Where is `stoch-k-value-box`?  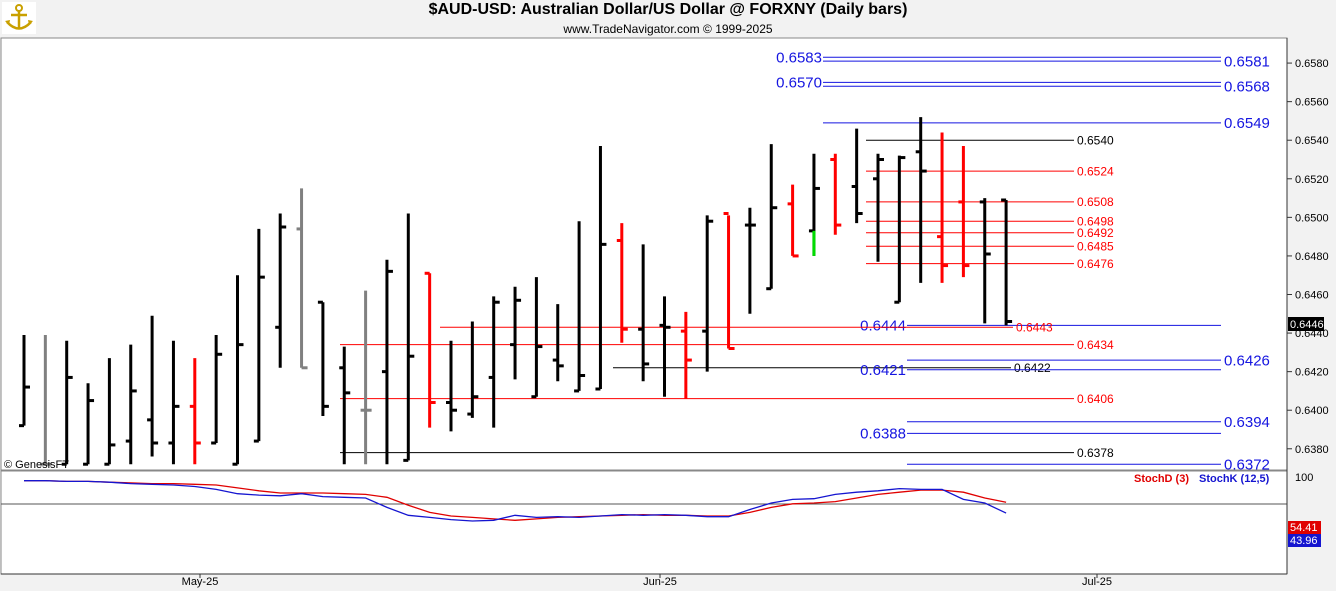
stoch-k-value-box is located at coordinates (1304, 540).